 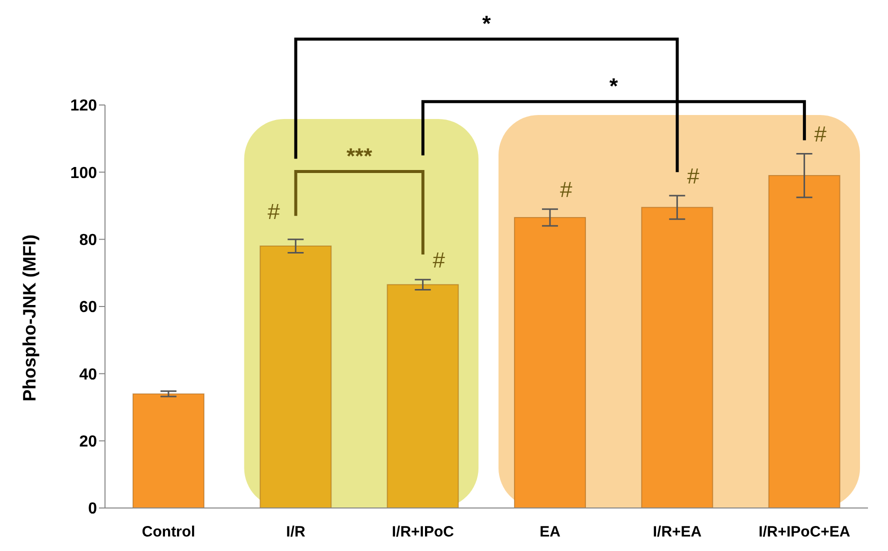 What do you see at coordinates (677, 532) in the screenshot?
I see `x-tick-label: I/R+EA` at bounding box center [677, 532].